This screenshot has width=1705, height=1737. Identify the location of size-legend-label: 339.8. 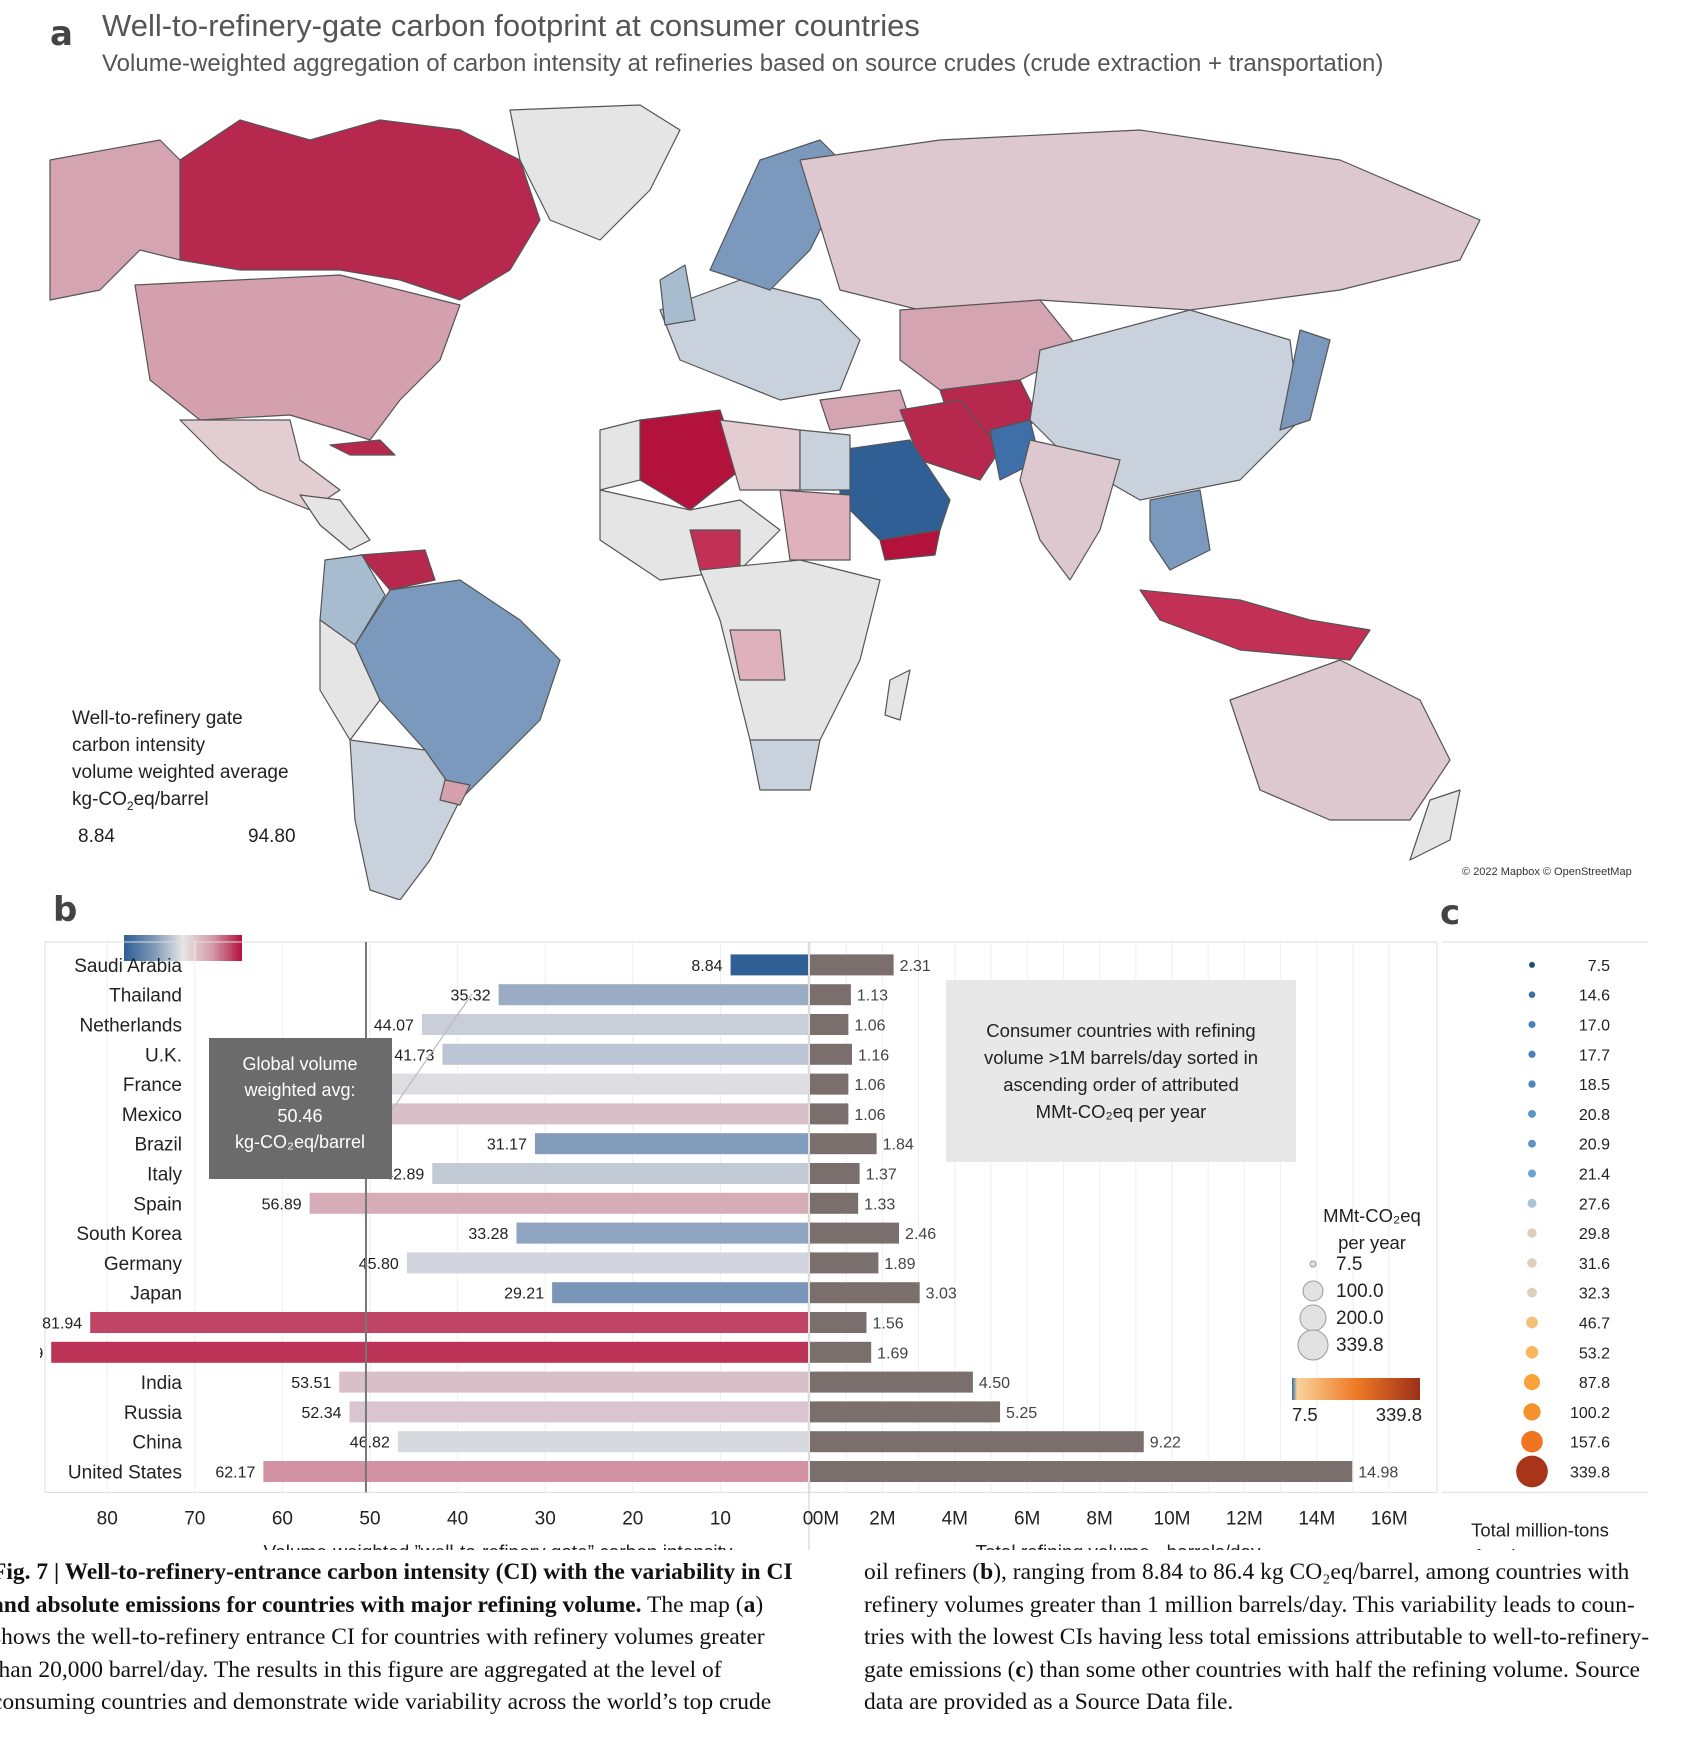
(1360, 1345).